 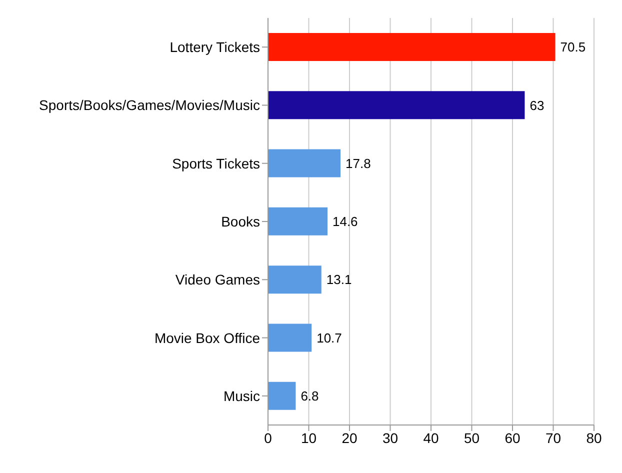 What do you see at coordinates (573, 47) in the screenshot?
I see `data-label: 70.5` at bounding box center [573, 47].